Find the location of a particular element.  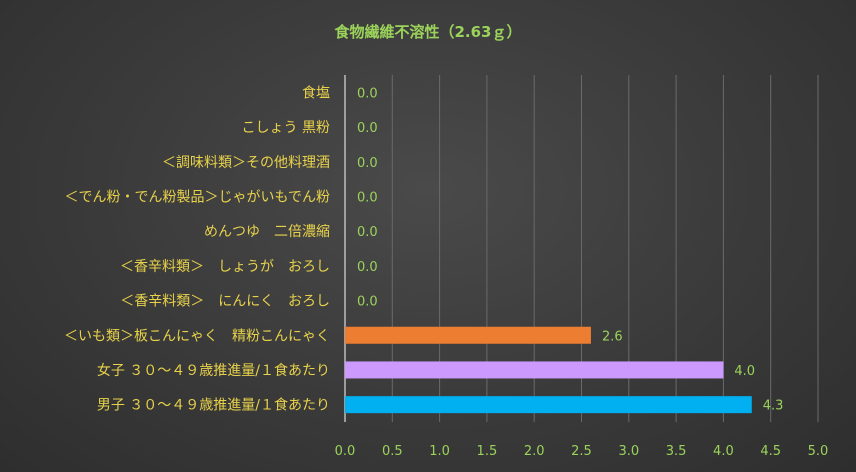

x-tick-label: 1.5 is located at coordinates (487, 451).